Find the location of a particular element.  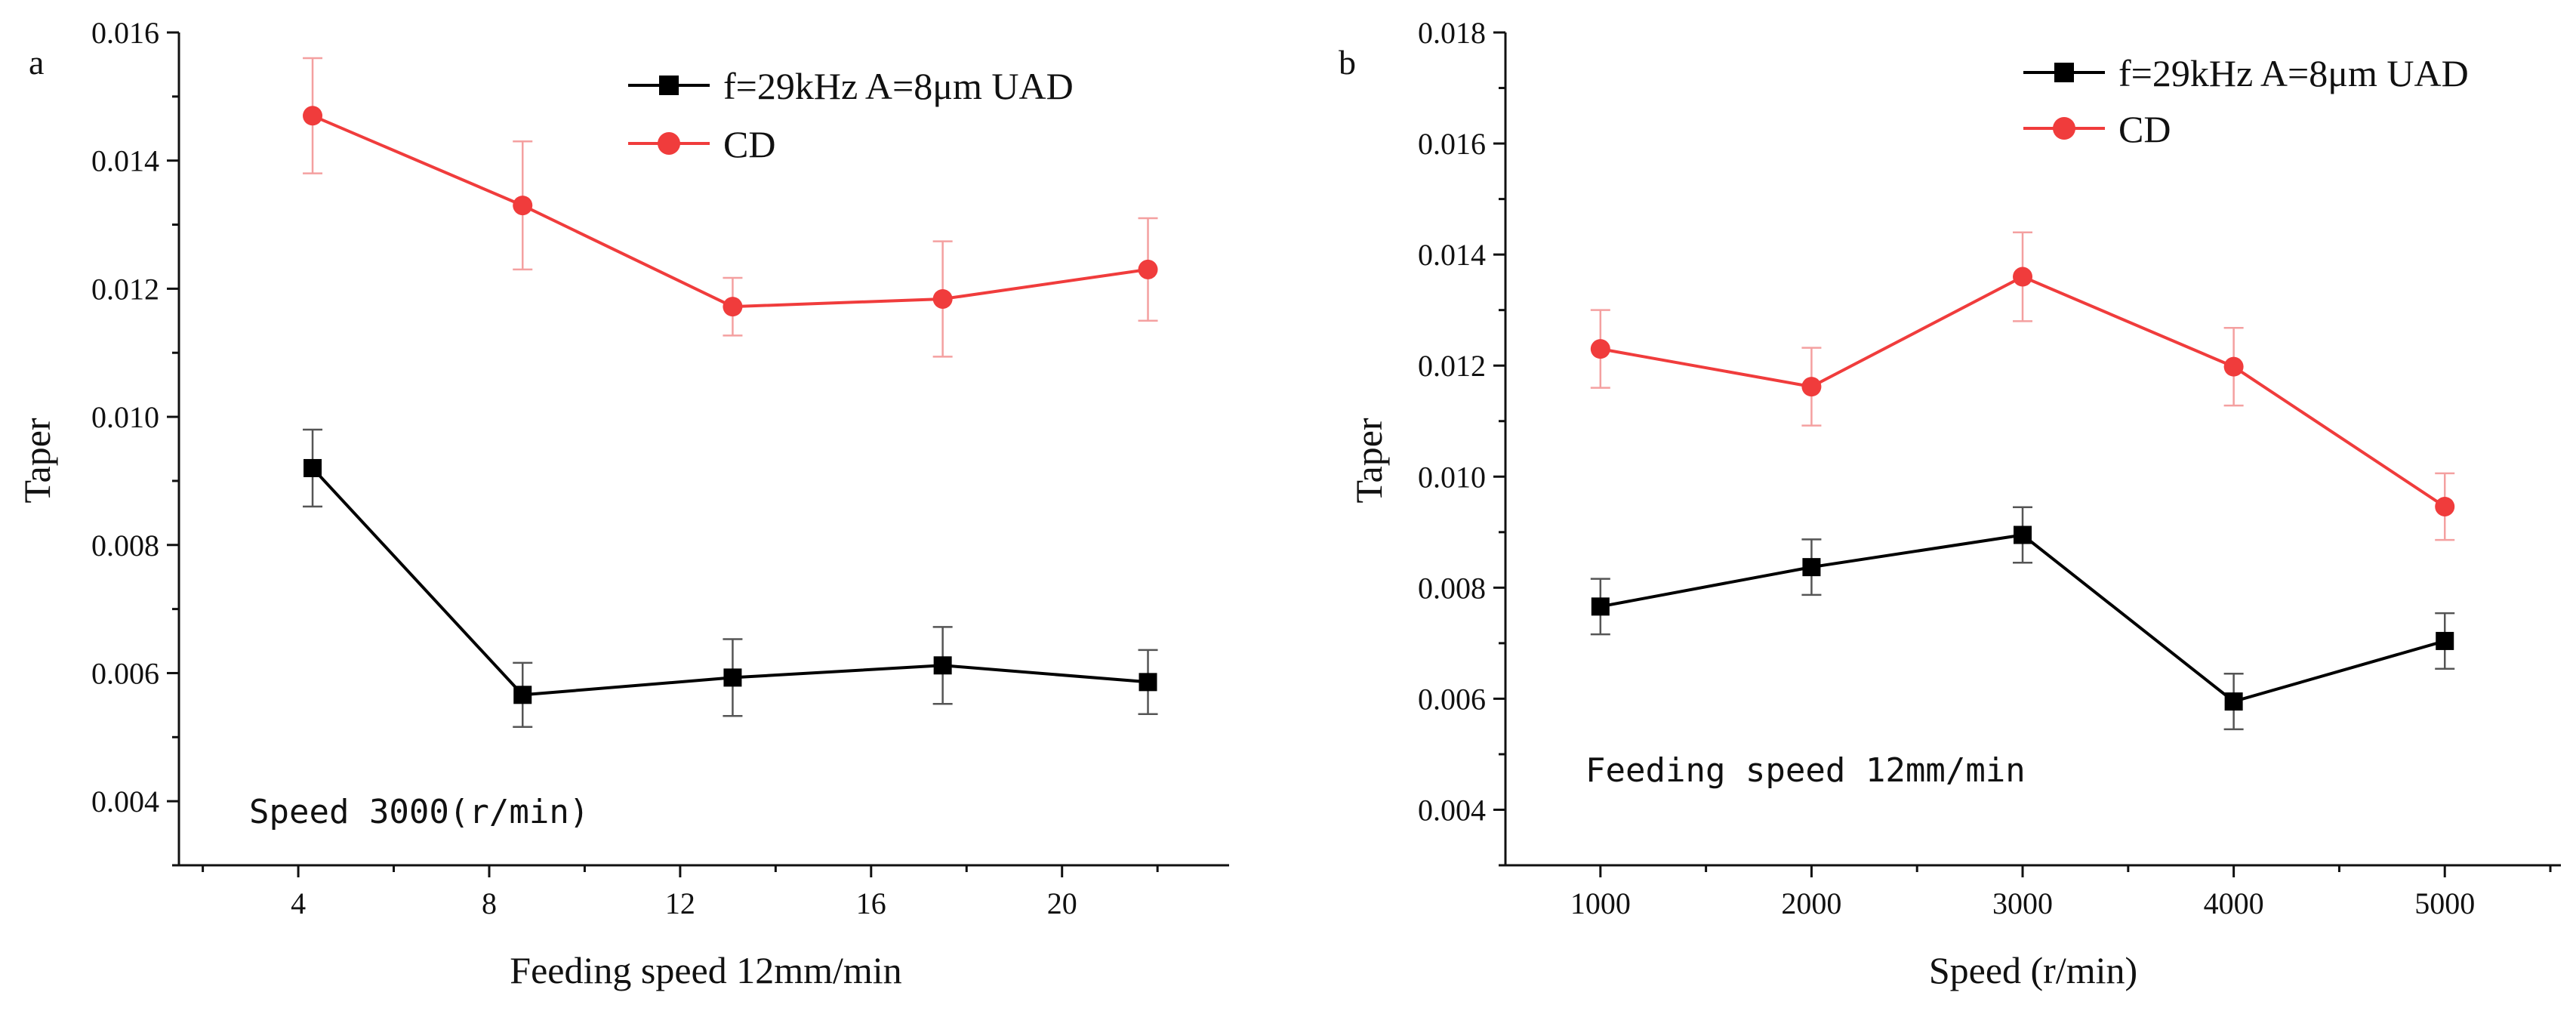

panel-a-x-tick-label: 16 is located at coordinates (871, 903).